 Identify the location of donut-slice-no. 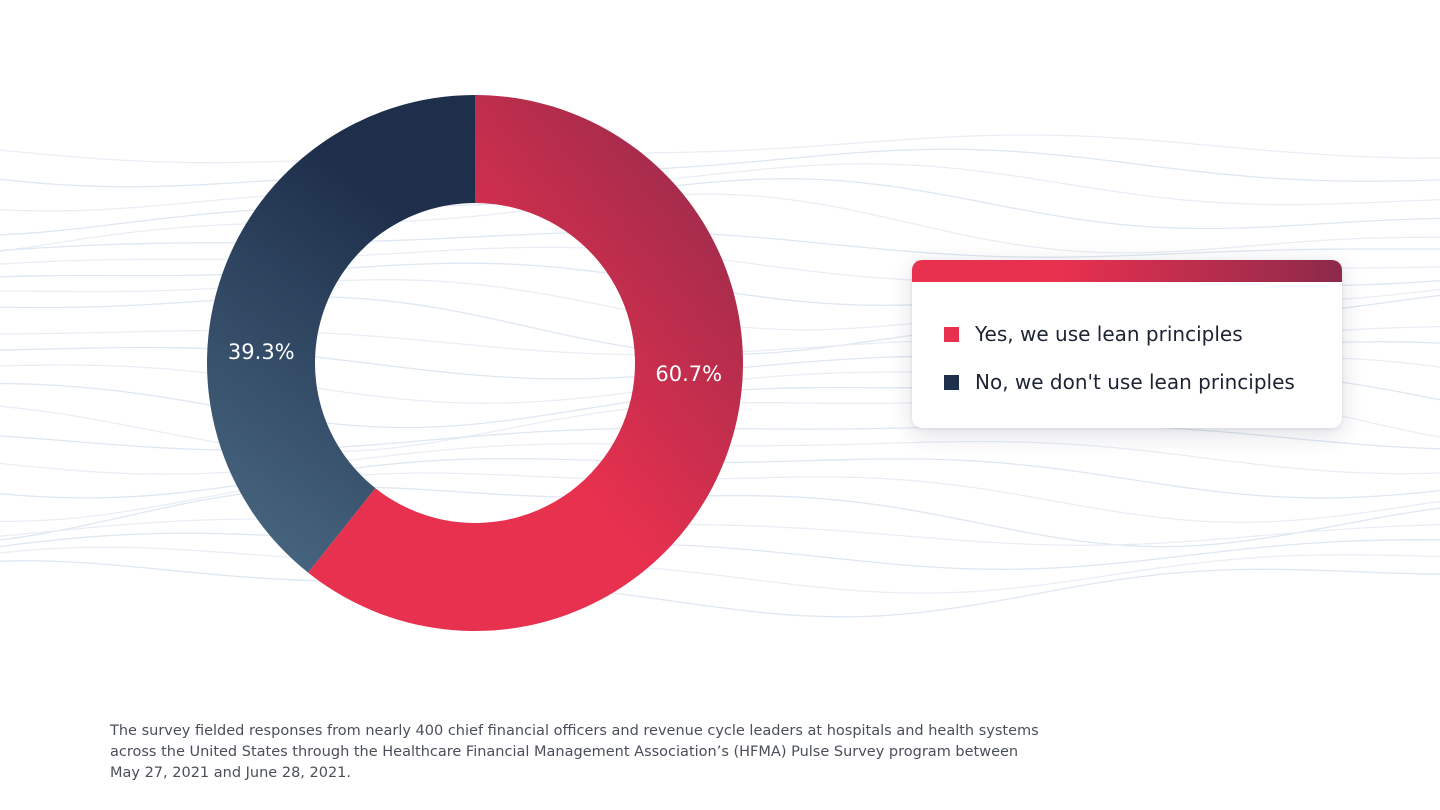
(341, 334).